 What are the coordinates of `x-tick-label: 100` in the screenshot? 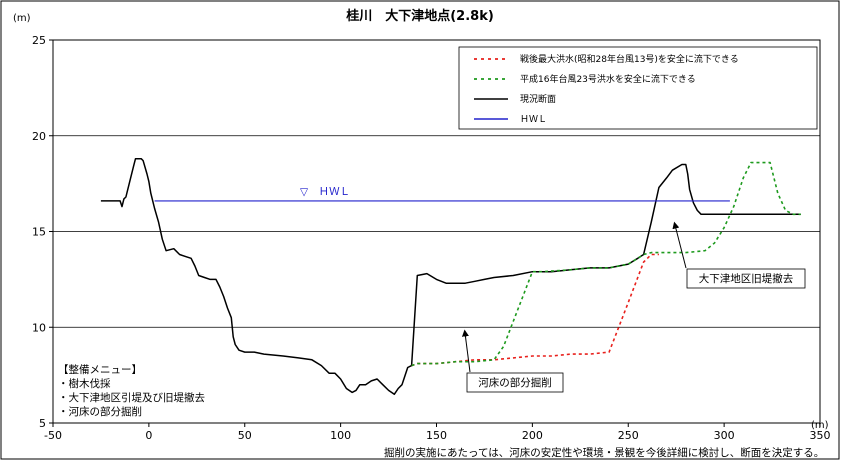 It's located at (340, 435).